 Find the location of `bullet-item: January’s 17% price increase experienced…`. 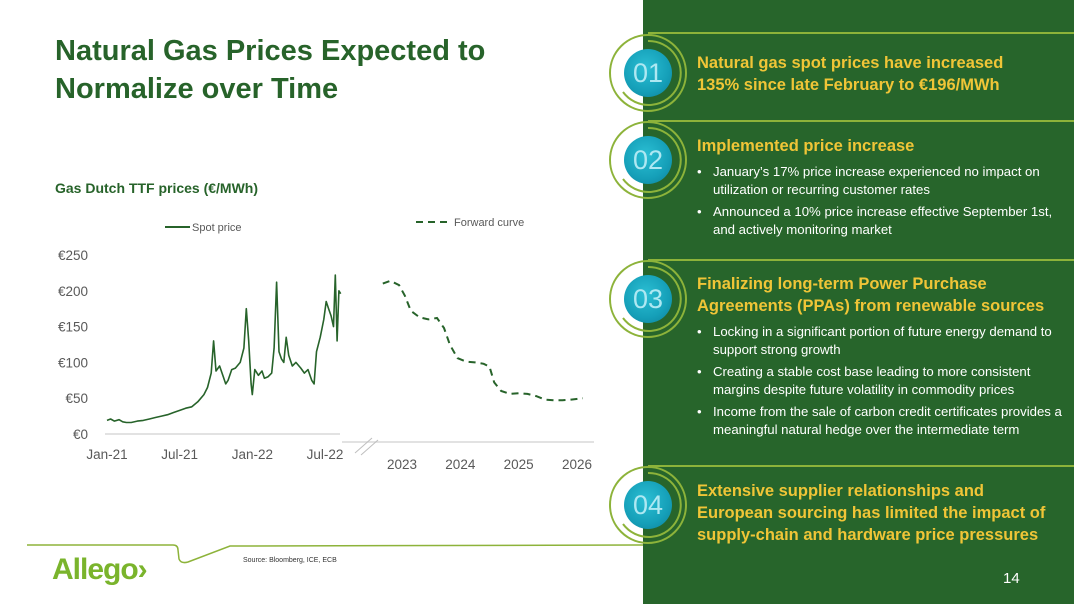

bullet-item: January’s 17% price increase experienced… is located at coordinates (877, 181).